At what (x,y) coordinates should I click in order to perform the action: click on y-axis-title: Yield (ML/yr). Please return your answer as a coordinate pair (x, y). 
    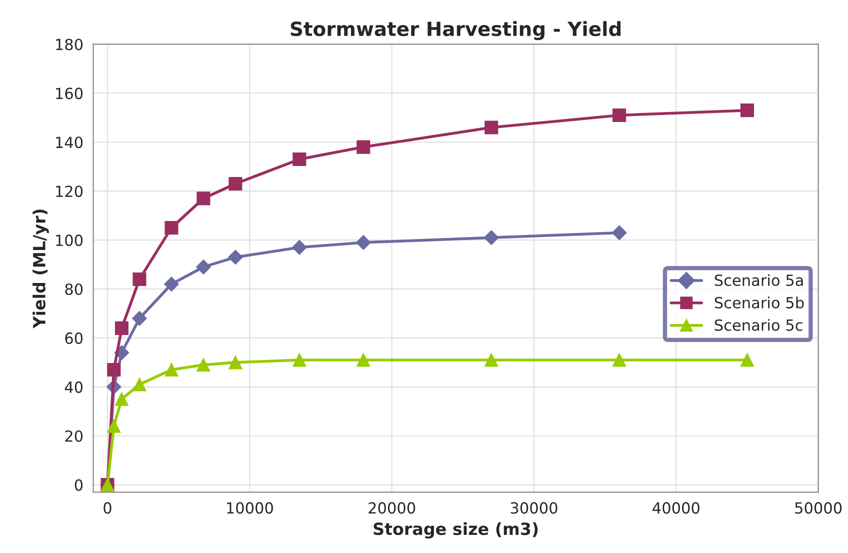
    Looking at the image, I should click on (40, 269).